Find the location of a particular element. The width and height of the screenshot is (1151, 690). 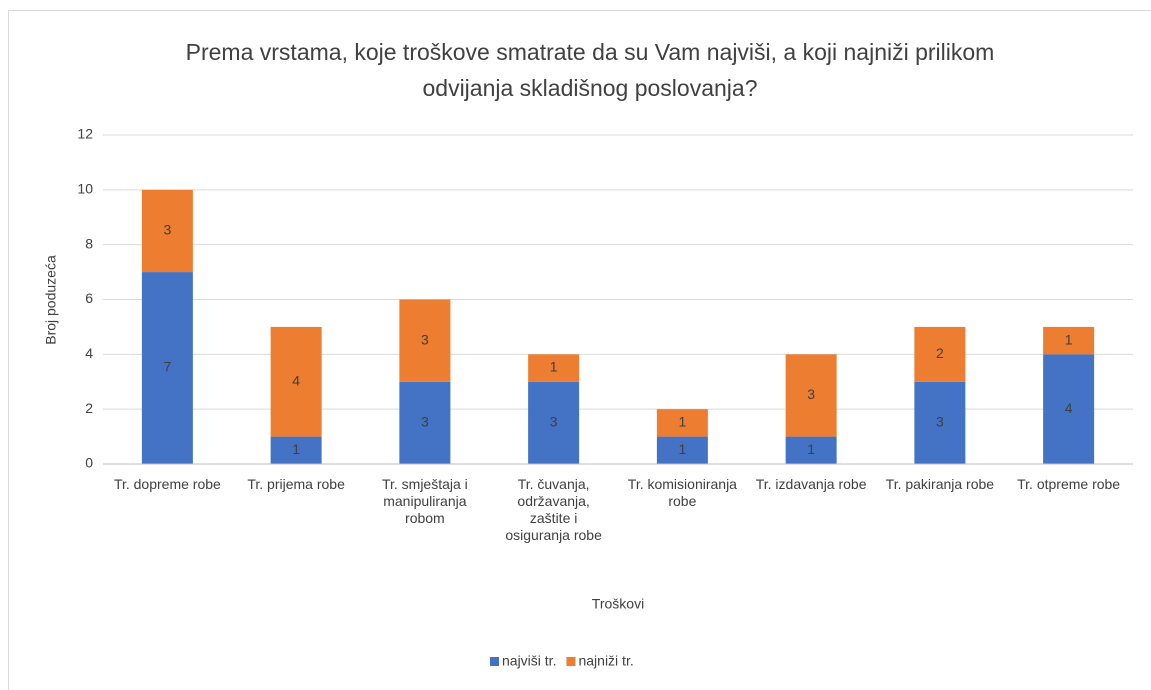

x-tick-box: Tr. komisioniranja robe is located at coordinates (682, 492).